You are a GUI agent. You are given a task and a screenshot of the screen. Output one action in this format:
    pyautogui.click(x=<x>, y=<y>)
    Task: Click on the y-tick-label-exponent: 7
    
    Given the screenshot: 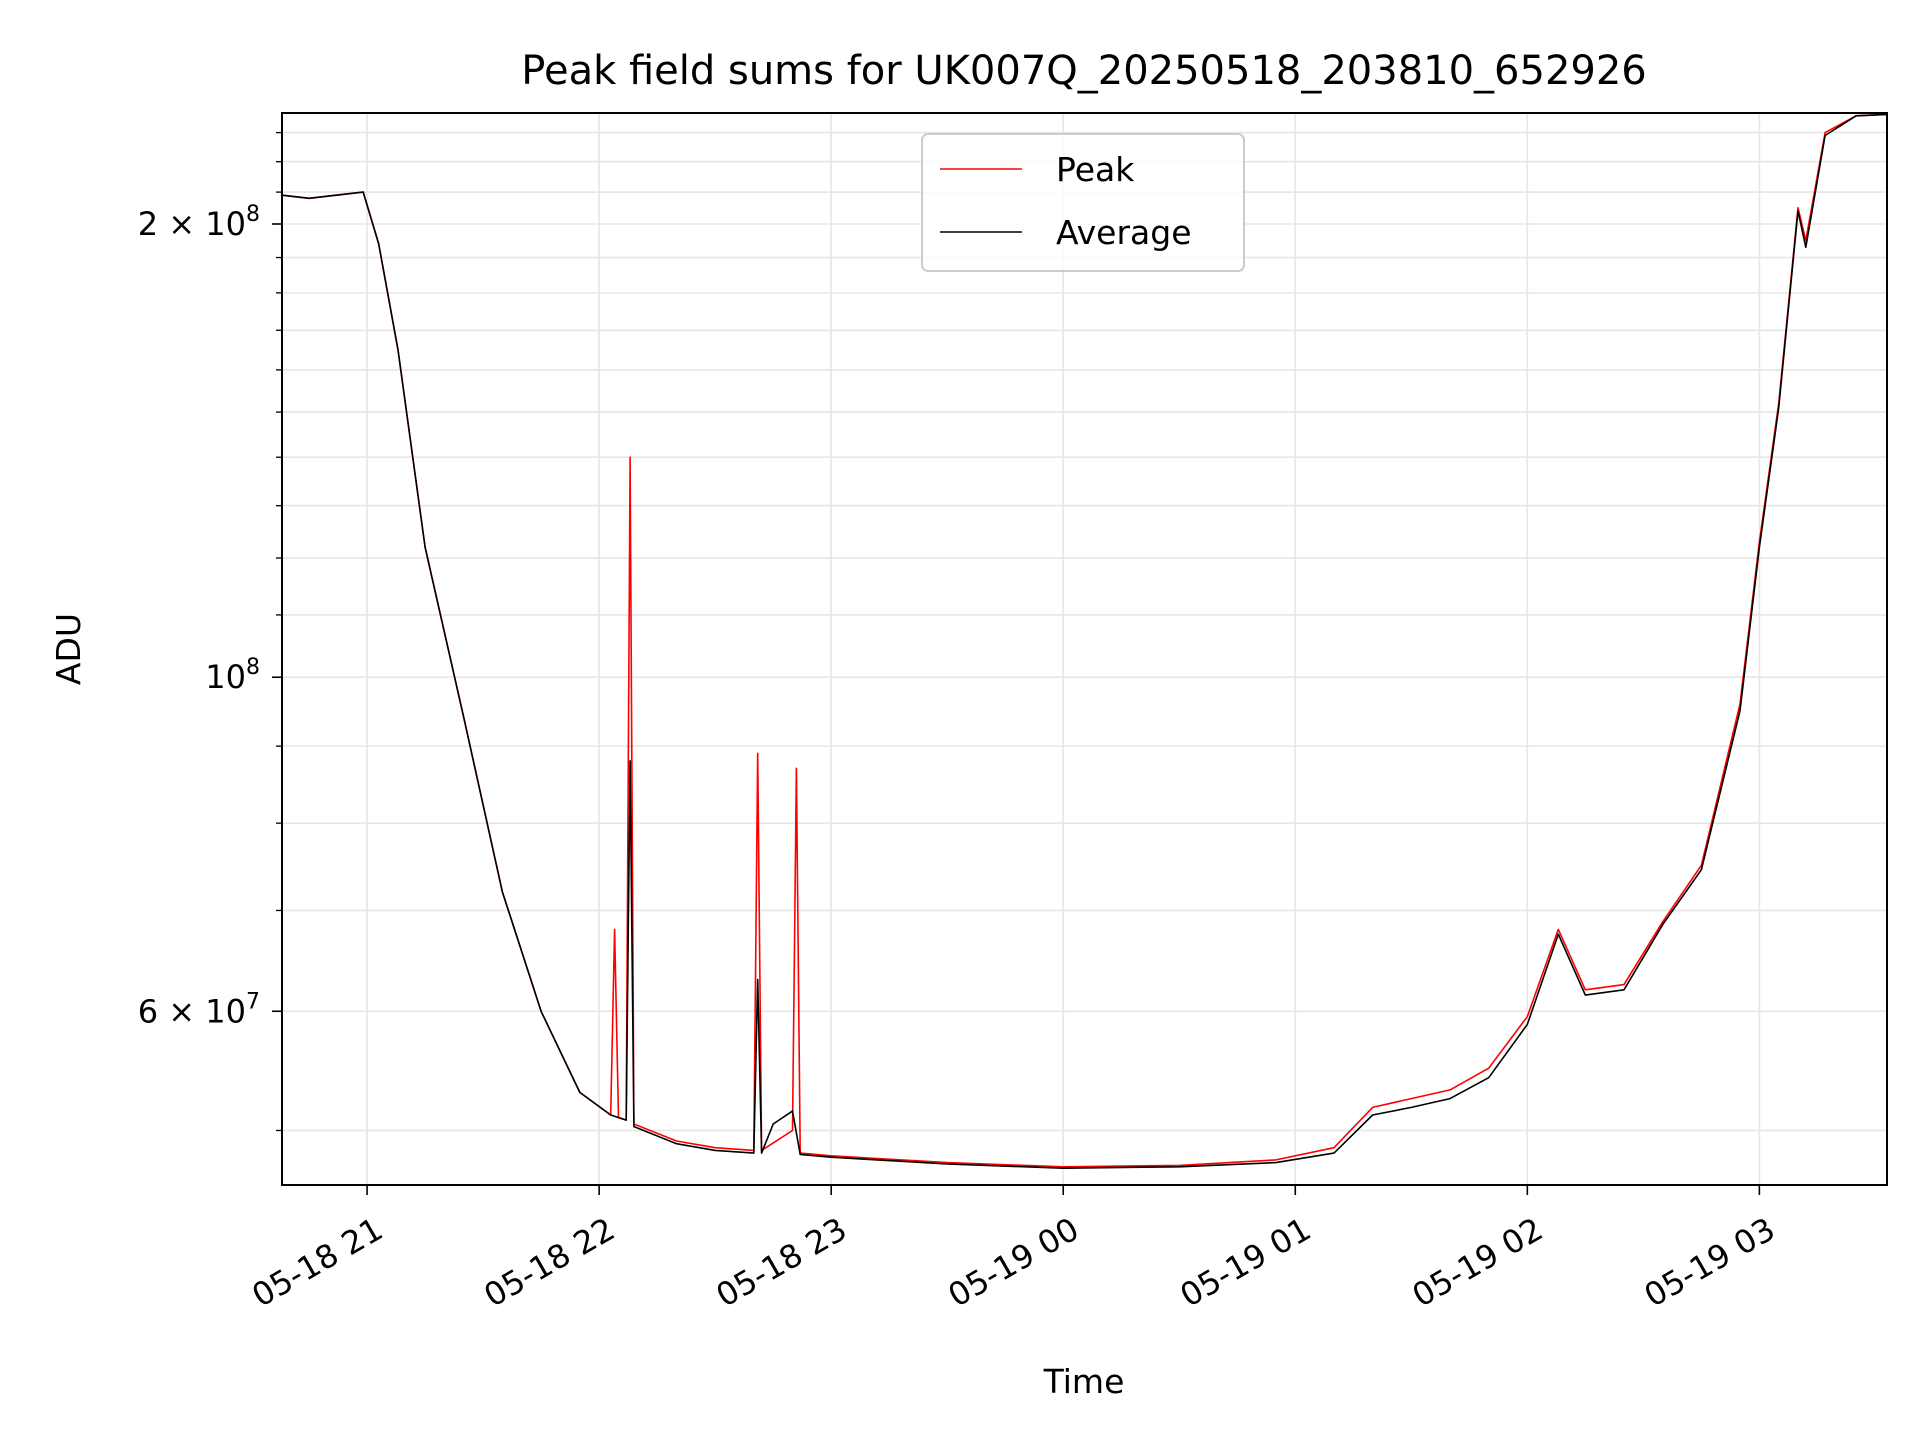 What is the action you would take?
    pyautogui.click(x=253, y=1001)
    